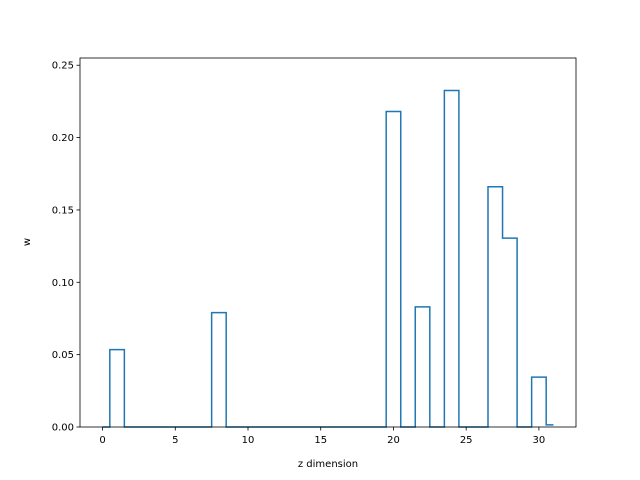  Describe the element at coordinates (175, 440) in the screenshot. I see `x-tick-label: 5` at that location.